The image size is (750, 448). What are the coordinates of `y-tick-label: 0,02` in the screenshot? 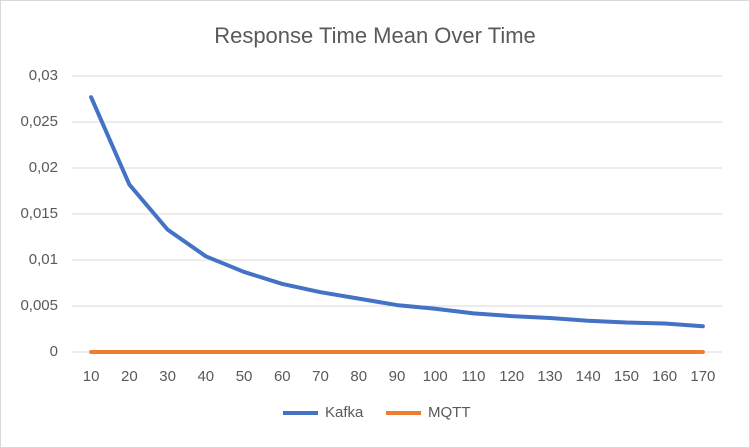 It's located at (43, 167).